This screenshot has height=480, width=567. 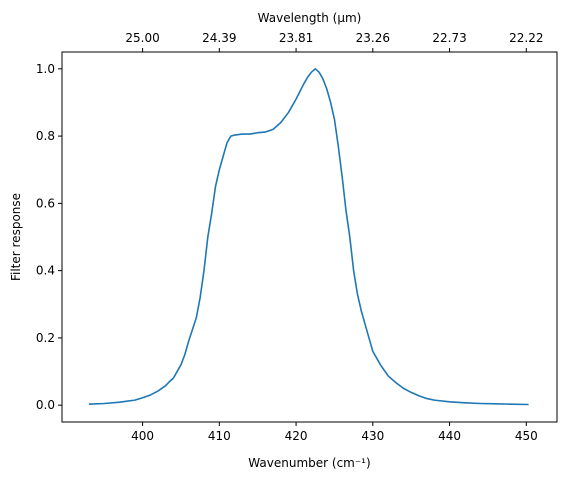 I want to click on x-tick-label: 440, so click(x=449, y=436).